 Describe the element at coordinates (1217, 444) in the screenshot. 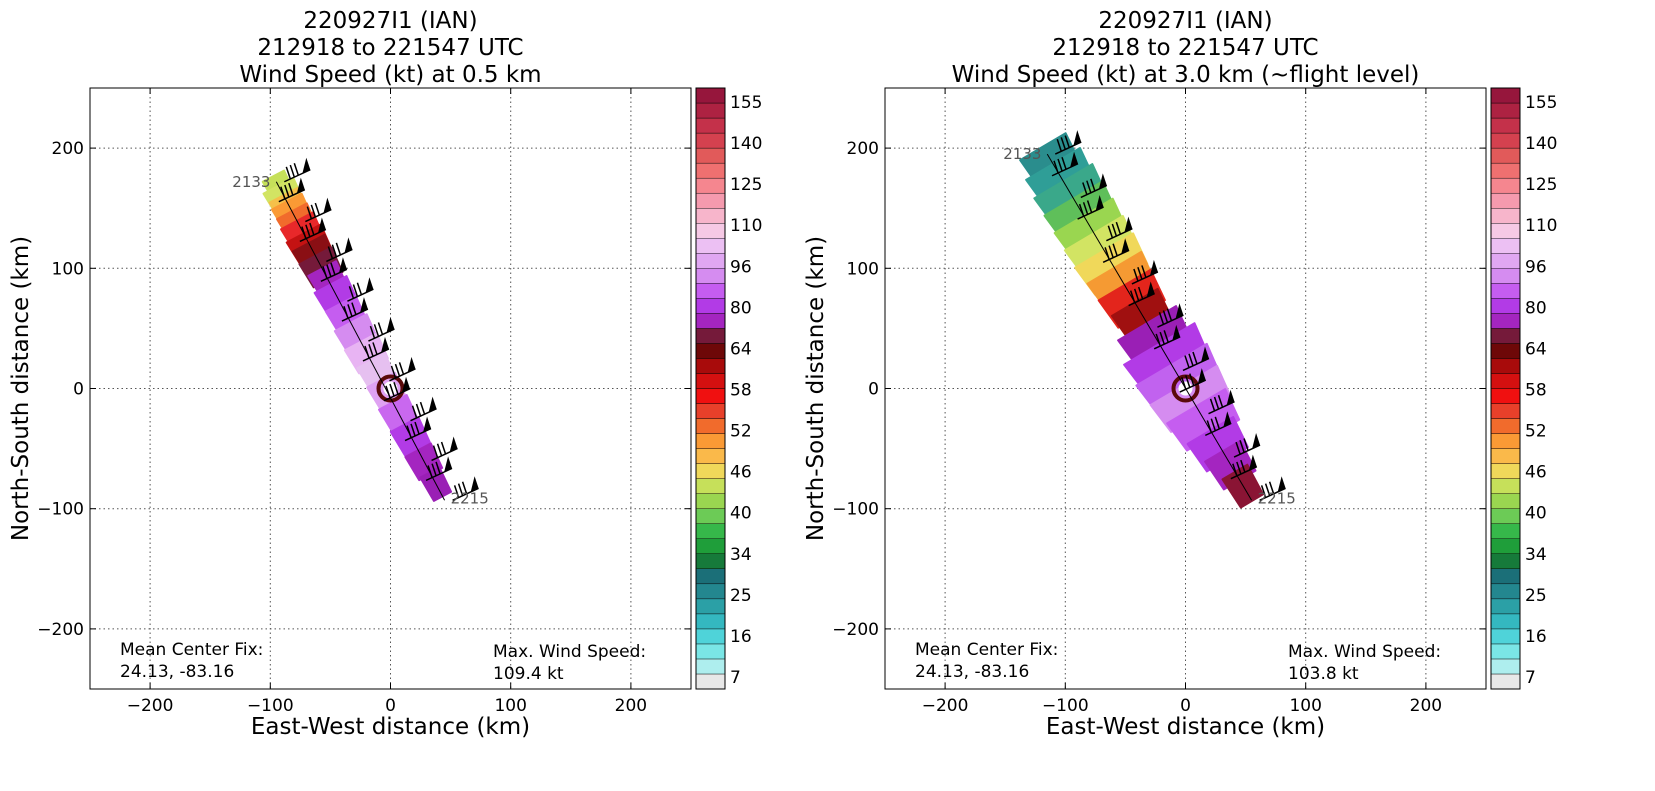

I see `swath-segment` at that location.